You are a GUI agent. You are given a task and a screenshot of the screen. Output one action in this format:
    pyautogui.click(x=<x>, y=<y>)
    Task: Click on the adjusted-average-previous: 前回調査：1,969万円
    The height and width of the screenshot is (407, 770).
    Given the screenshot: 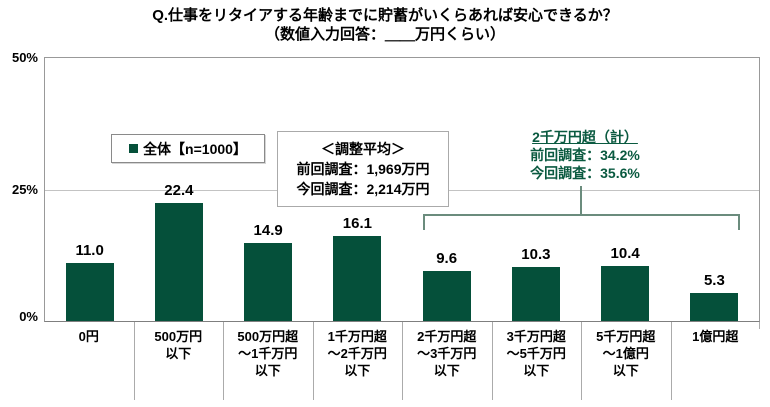 What is the action you would take?
    pyautogui.click(x=363, y=169)
    